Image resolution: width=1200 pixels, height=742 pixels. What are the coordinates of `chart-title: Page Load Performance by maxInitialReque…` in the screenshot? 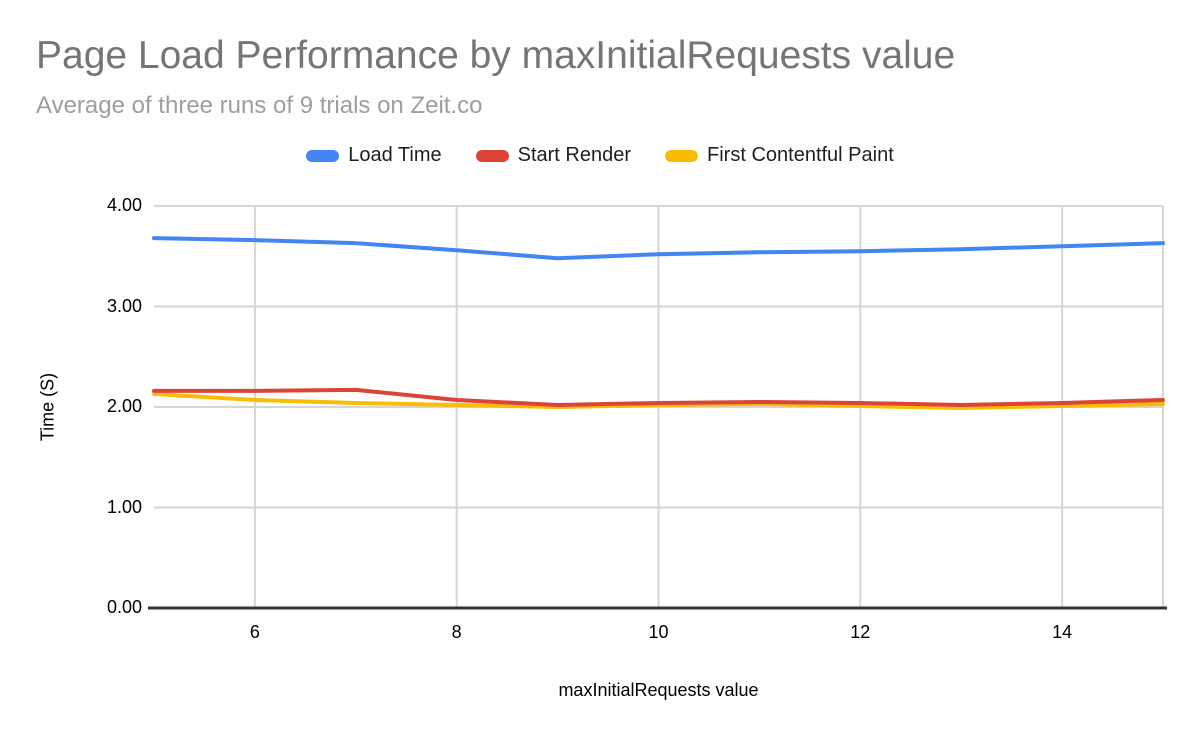 It's located at (496, 55).